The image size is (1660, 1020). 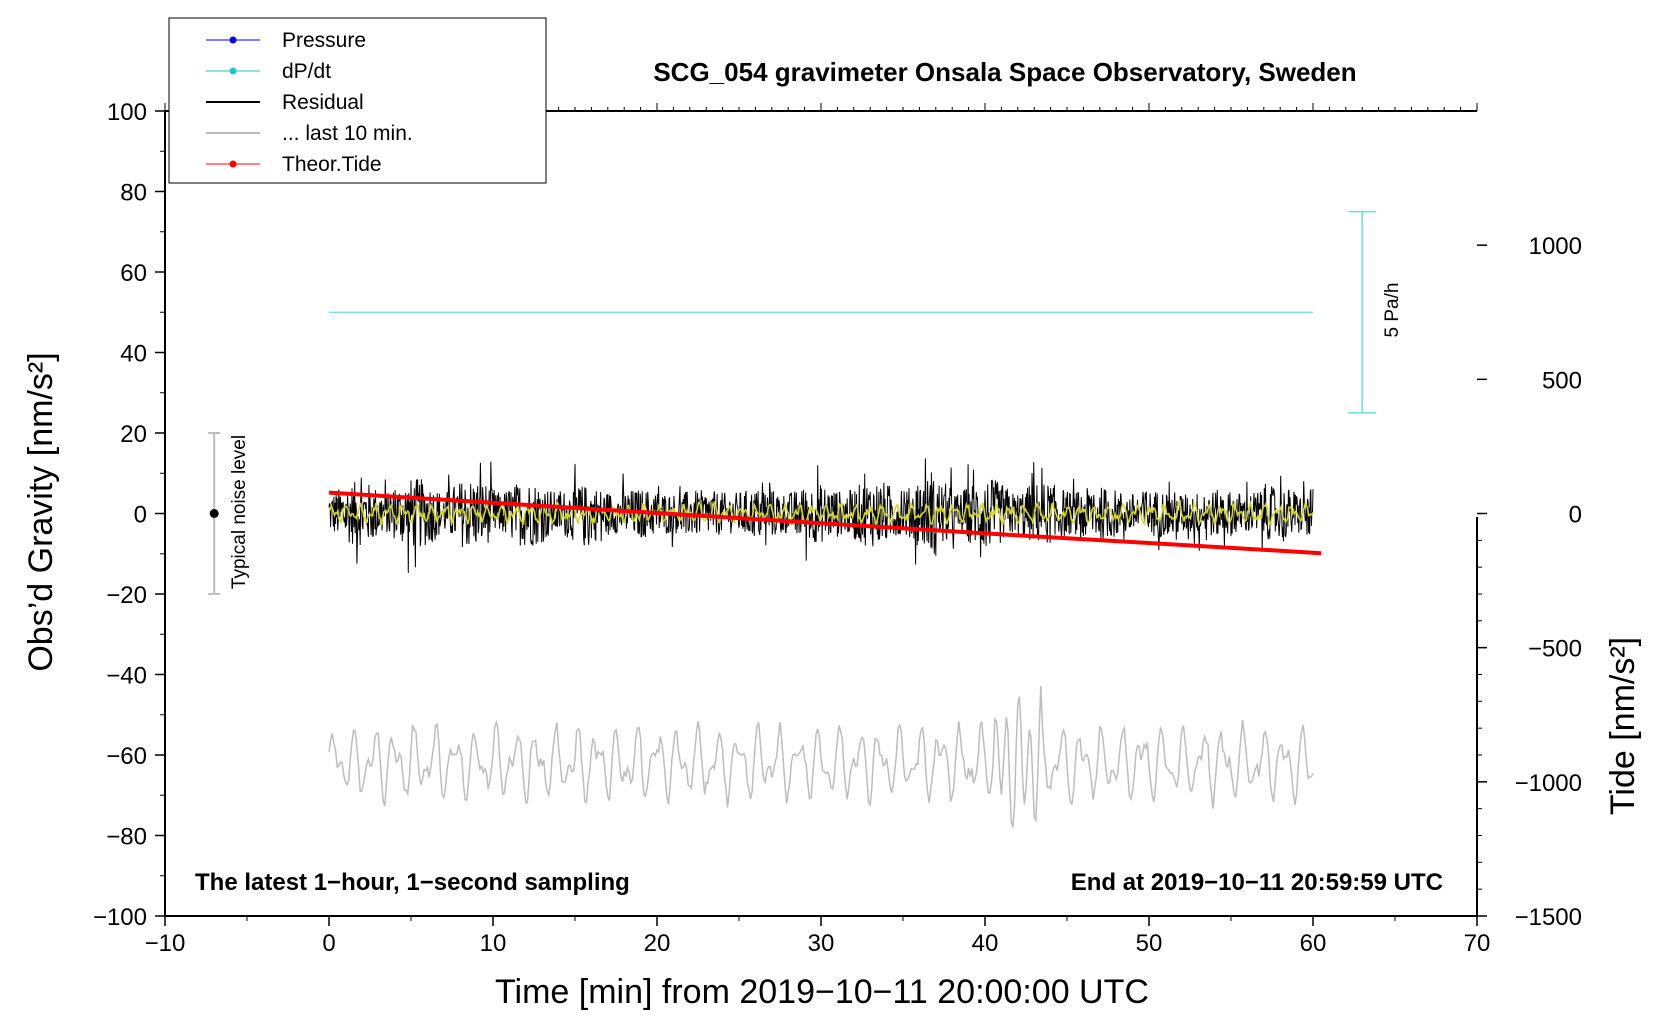 What do you see at coordinates (126, 837) in the screenshot?
I see `y-left-tick-label: −80` at bounding box center [126, 837].